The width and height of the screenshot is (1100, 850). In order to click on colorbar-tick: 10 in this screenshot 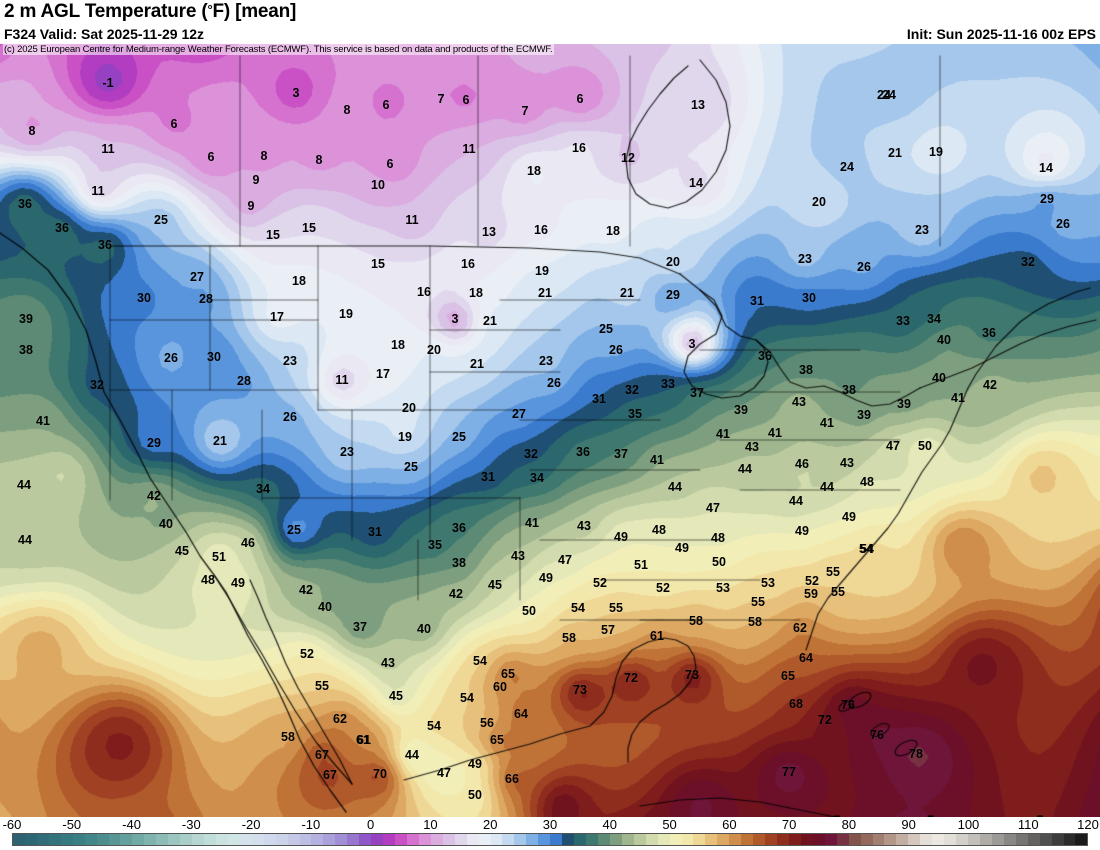, I will do `click(430, 824)`.